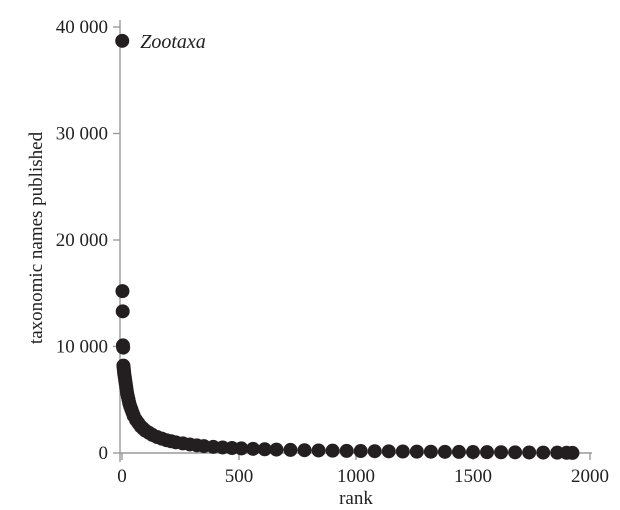  Describe the element at coordinates (473, 476) in the screenshot. I see `x-tick-label: 1500` at that location.